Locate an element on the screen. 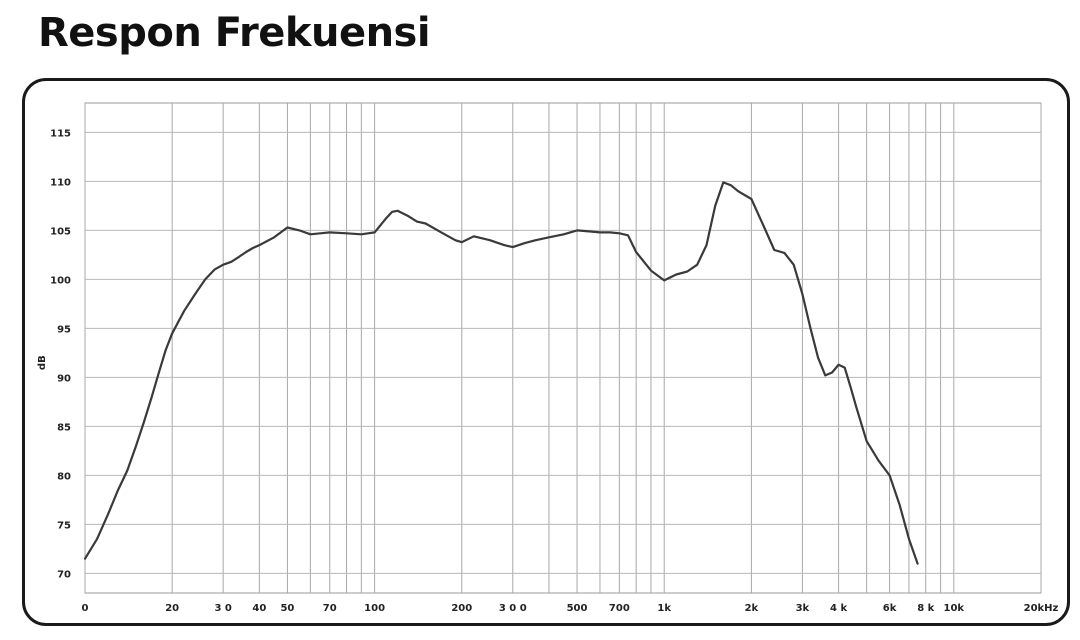 This screenshot has width=1080, height=640. x-tick-label: 50 is located at coordinates (287, 608).